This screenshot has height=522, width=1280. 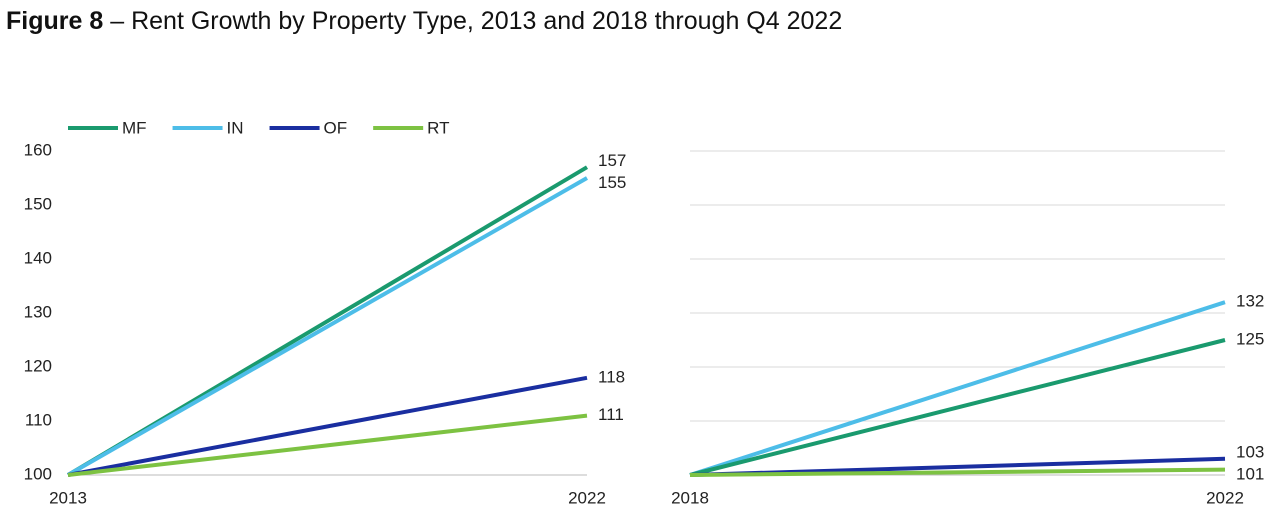 I want to click on figure-label: Figure 8, so click(x=54, y=21).